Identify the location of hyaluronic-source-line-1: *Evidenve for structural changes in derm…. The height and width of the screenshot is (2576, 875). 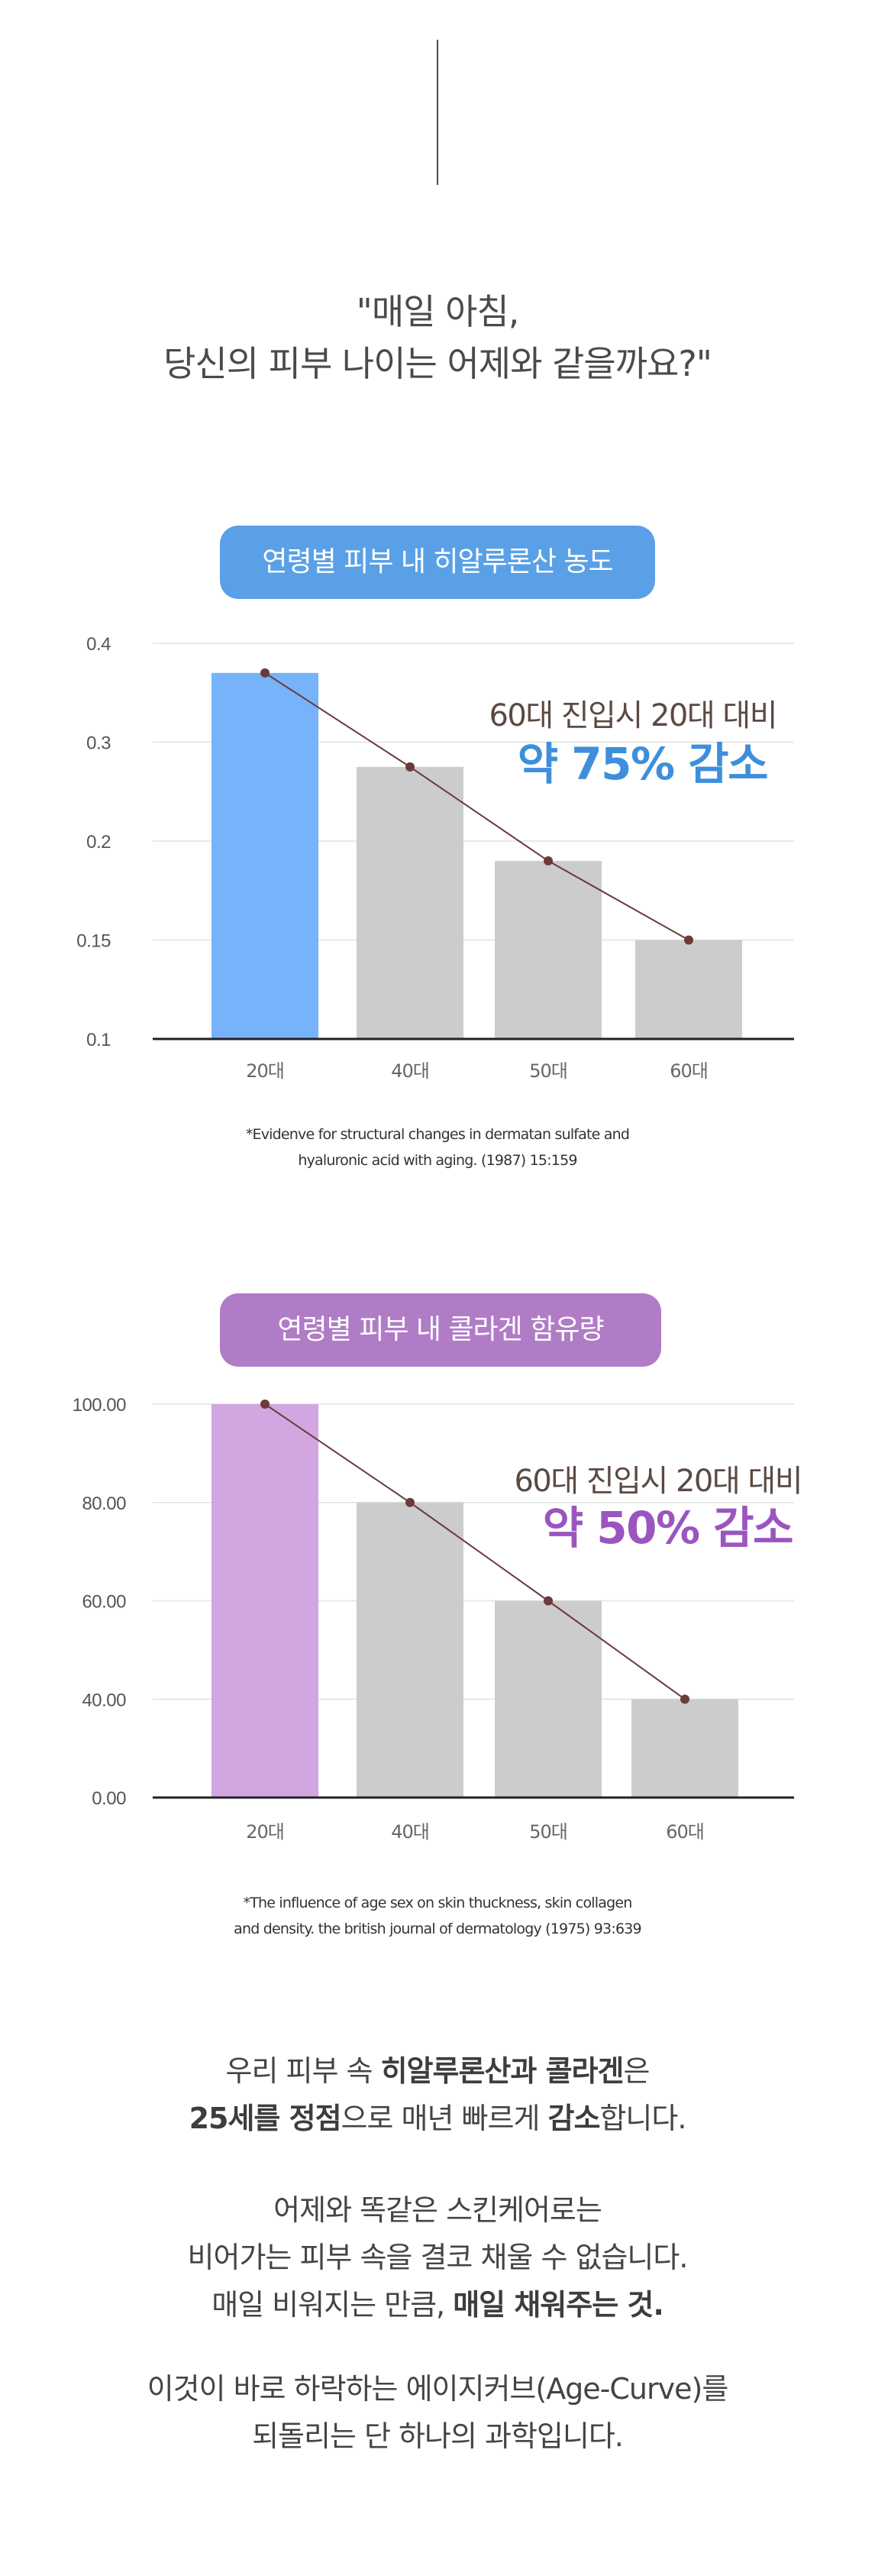
(437, 1134).